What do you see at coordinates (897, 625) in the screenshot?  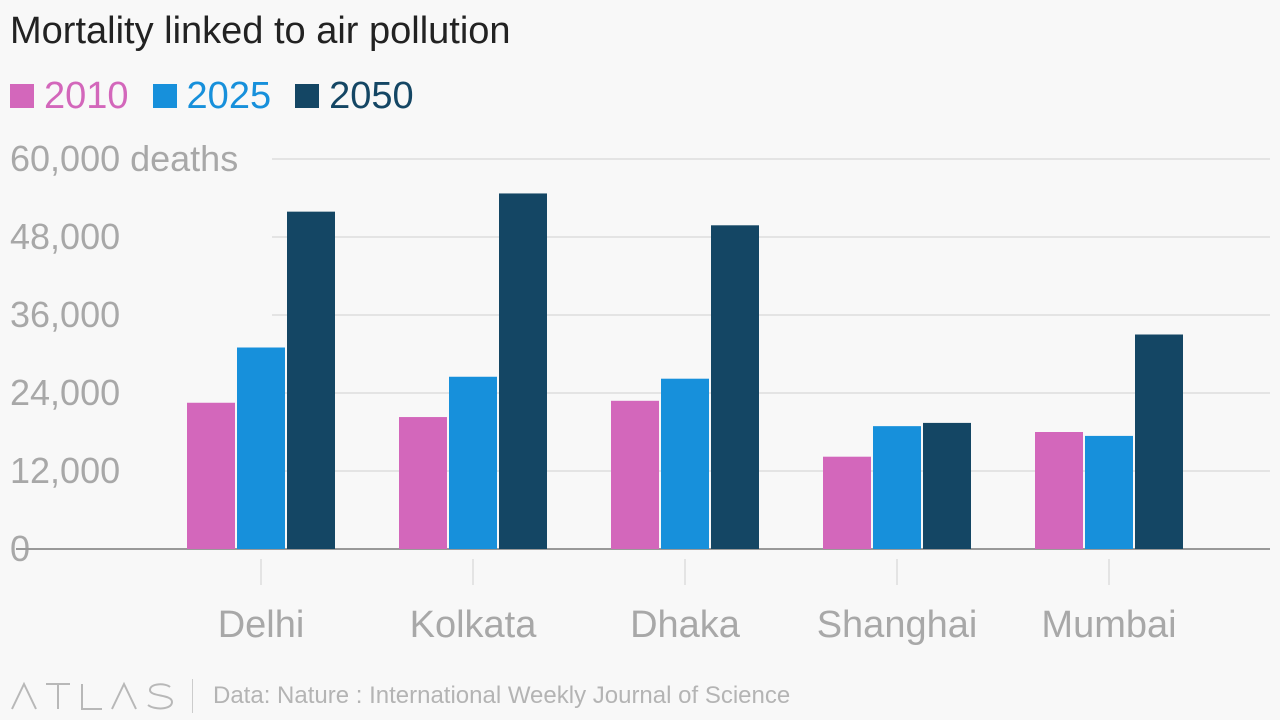 I see `x-tick-label: Shanghai` at bounding box center [897, 625].